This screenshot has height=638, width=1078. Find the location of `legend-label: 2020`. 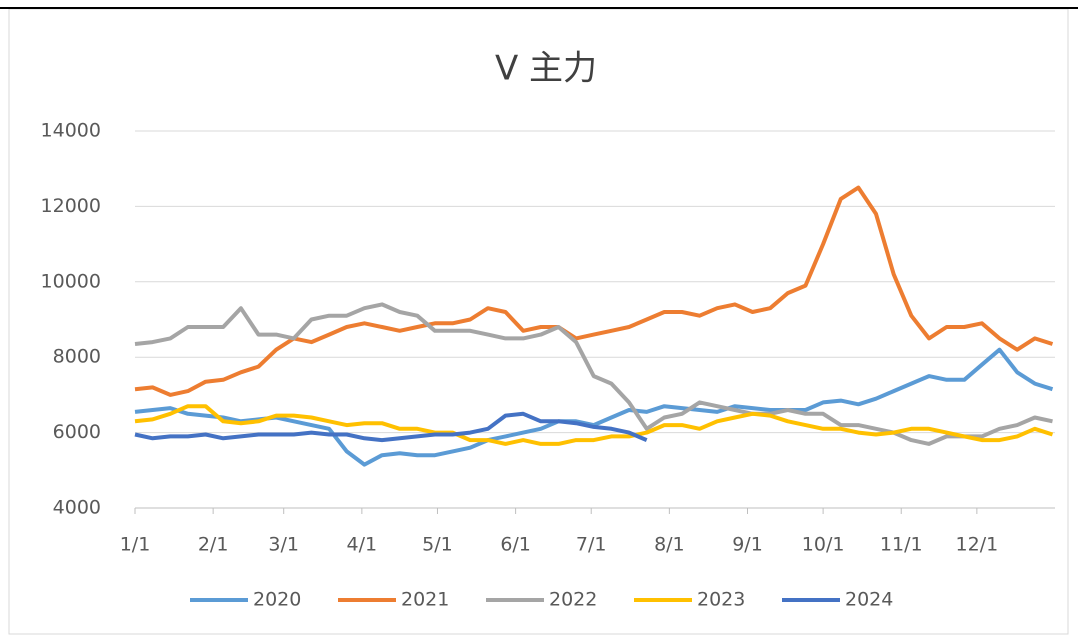

legend-label: 2020 is located at coordinates (277, 600).